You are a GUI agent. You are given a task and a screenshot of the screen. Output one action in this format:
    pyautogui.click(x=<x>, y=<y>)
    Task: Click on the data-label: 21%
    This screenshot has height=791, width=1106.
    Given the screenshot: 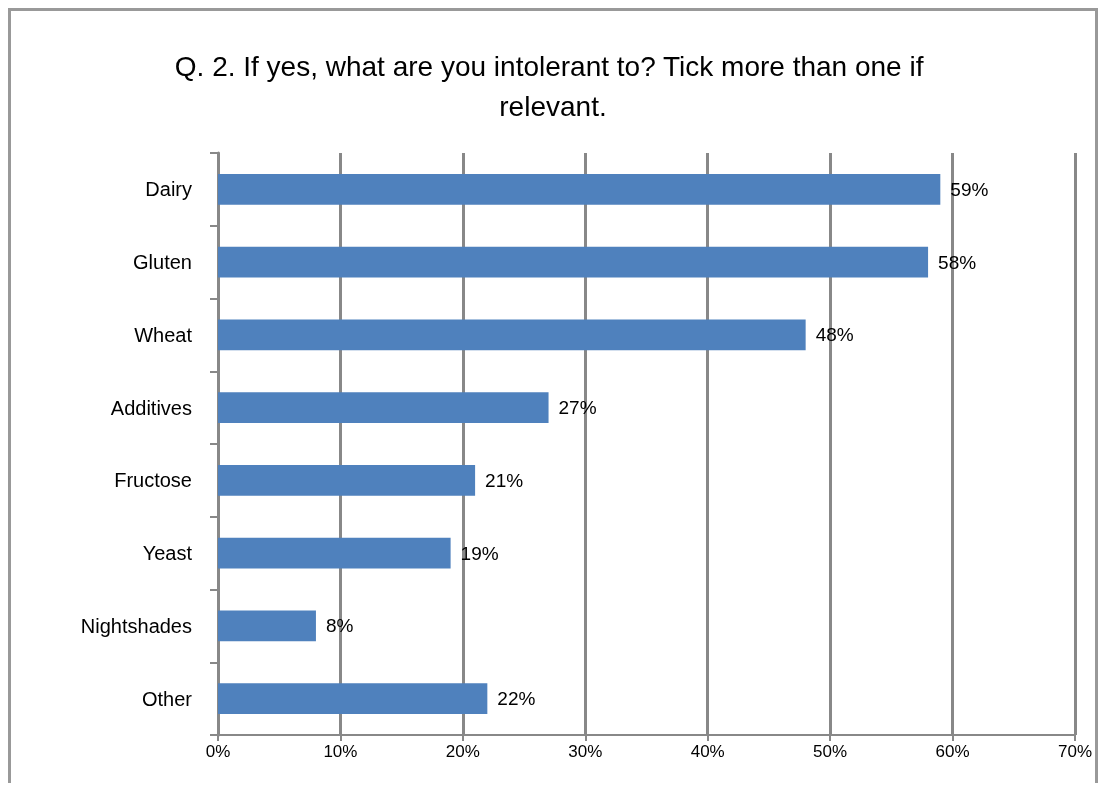 What is the action you would take?
    pyautogui.click(x=504, y=480)
    